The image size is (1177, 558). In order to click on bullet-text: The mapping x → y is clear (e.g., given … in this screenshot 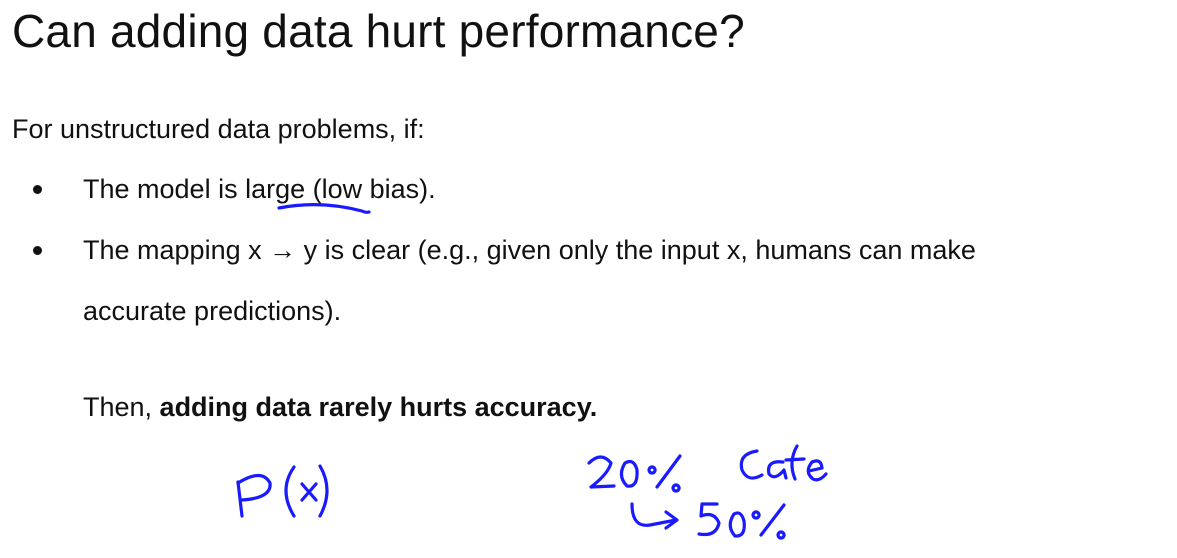, I will do `click(529, 250)`.